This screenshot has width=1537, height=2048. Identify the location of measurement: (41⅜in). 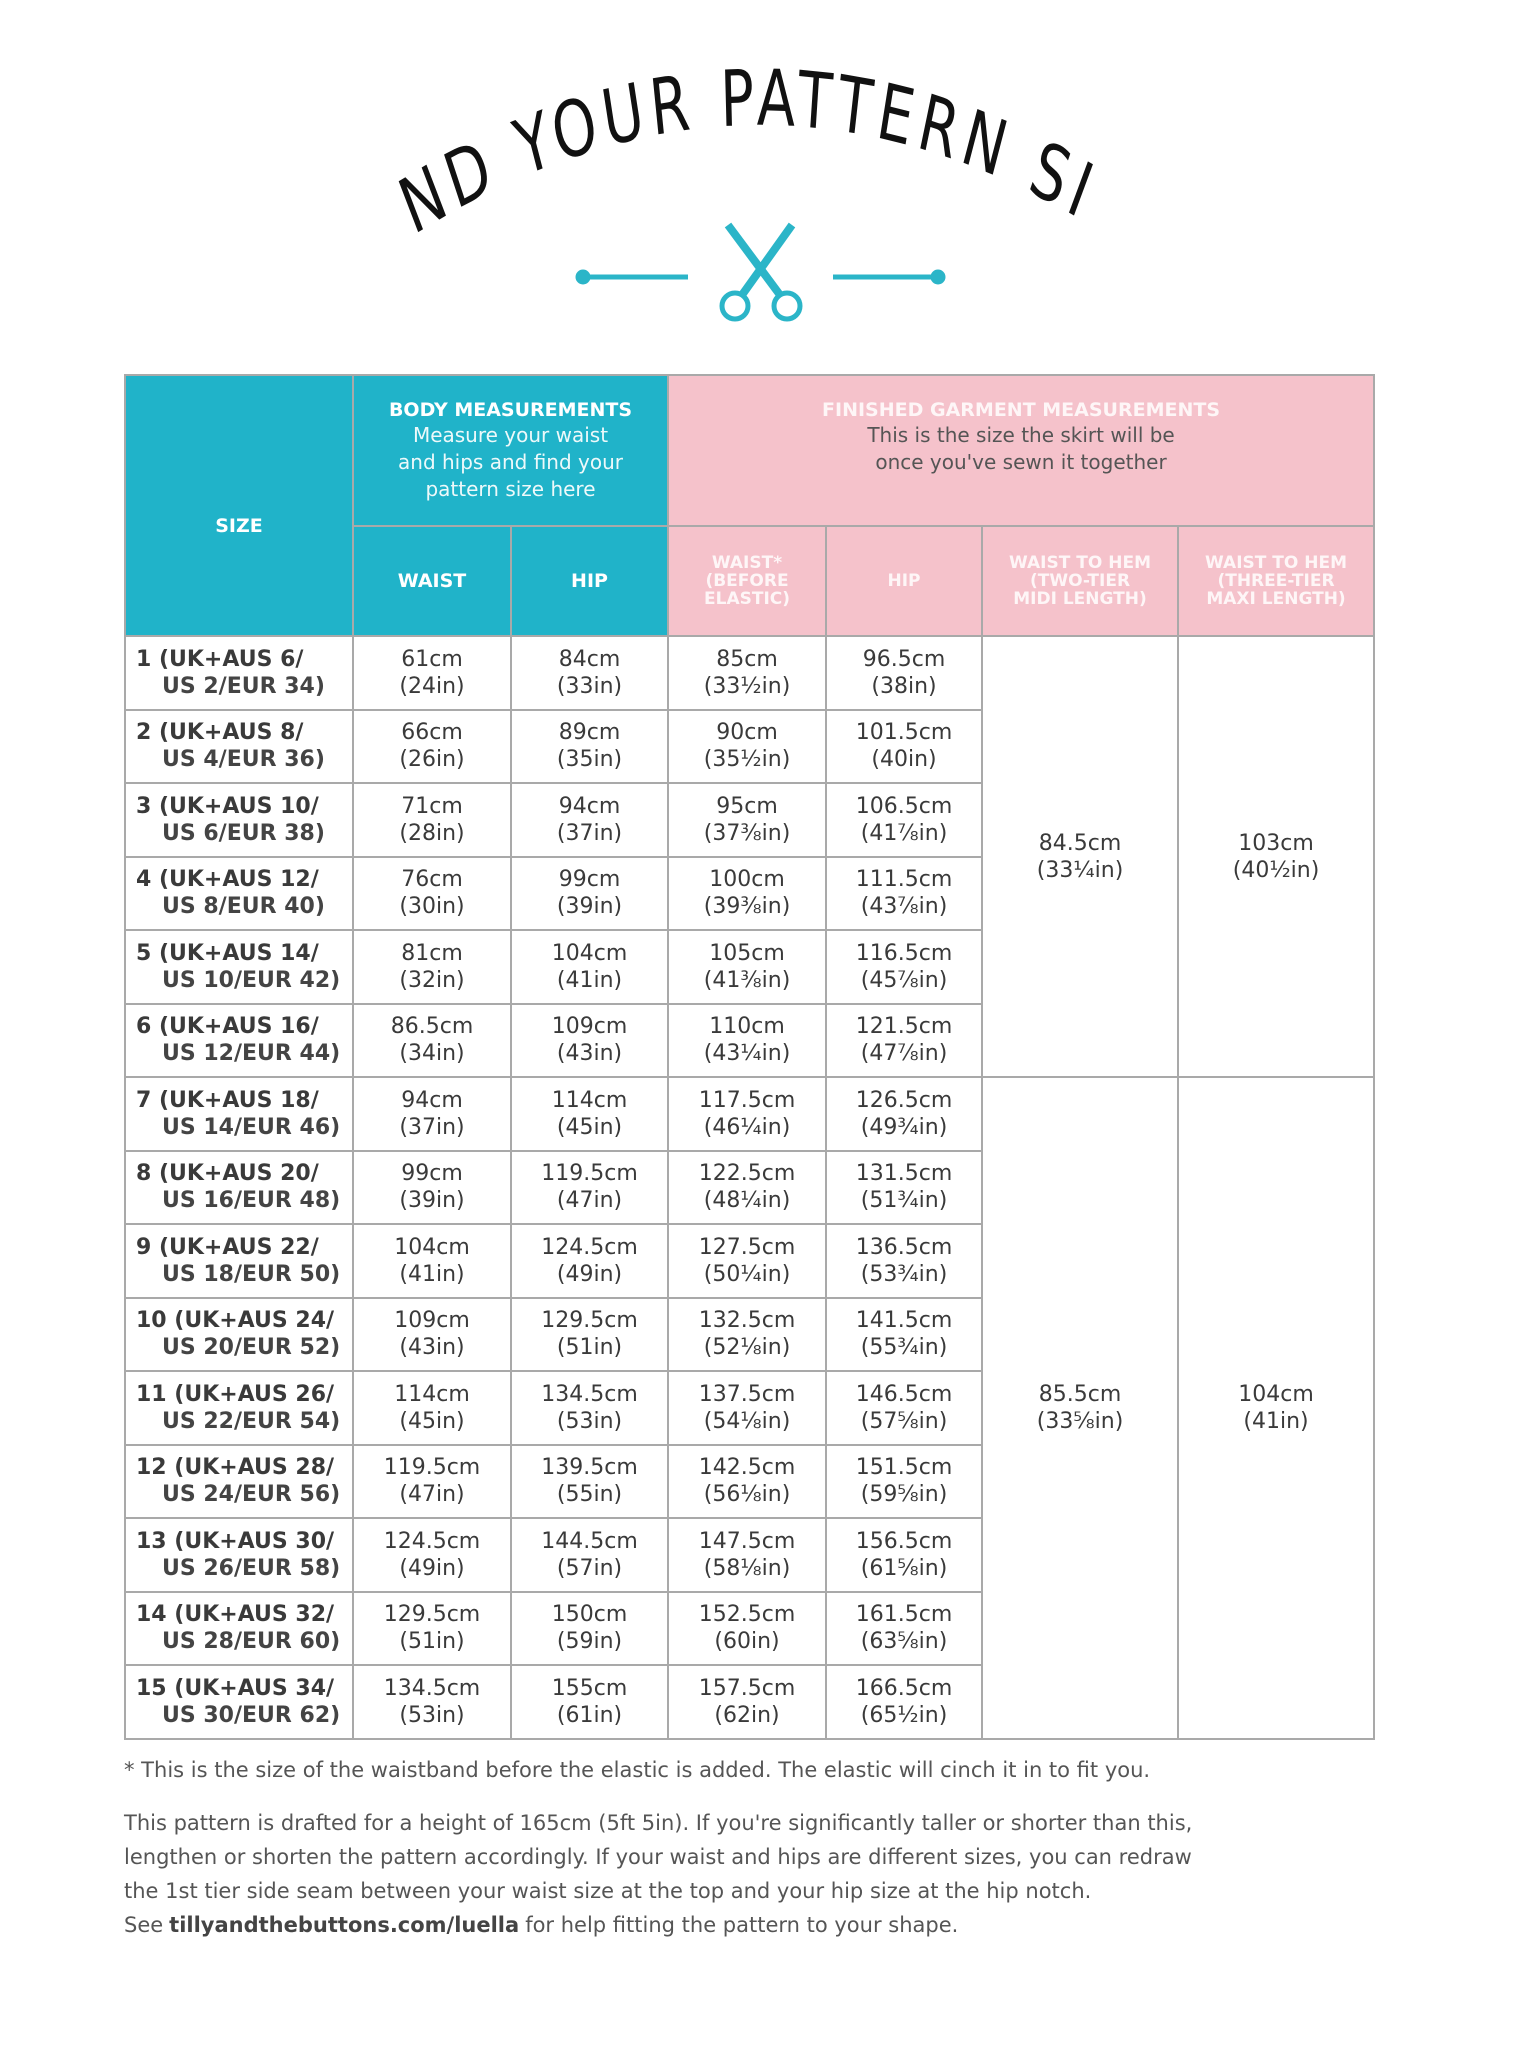
(747, 980).